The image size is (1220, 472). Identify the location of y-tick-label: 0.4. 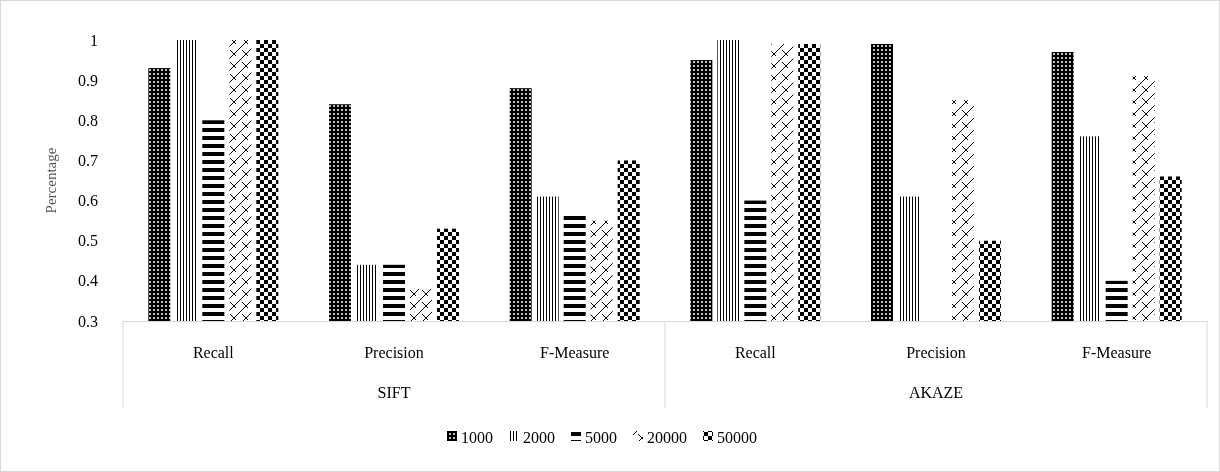
(88, 281).